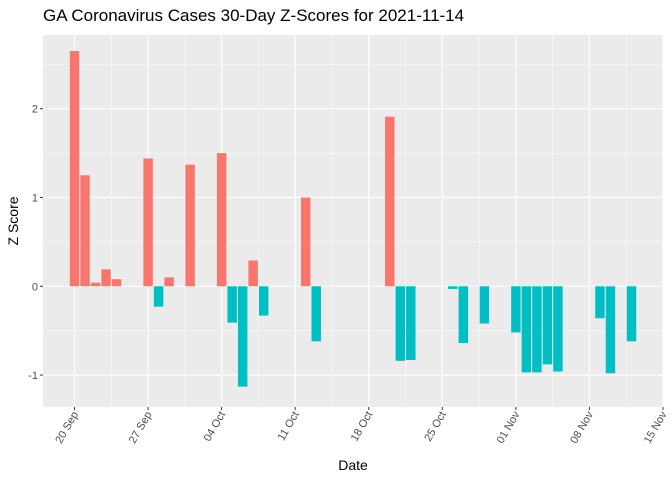 Image resolution: width=672 pixels, height=480 pixels. I want to click on x-tick-label: 08 Nov, so click(582, 427).